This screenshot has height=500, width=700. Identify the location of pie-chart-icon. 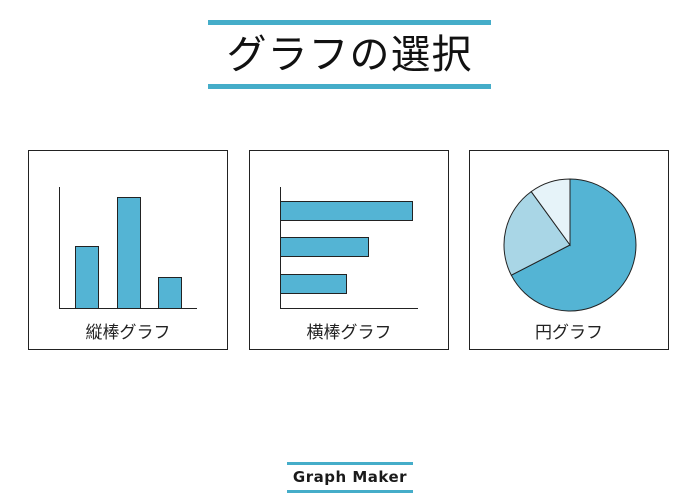
(570, 245).